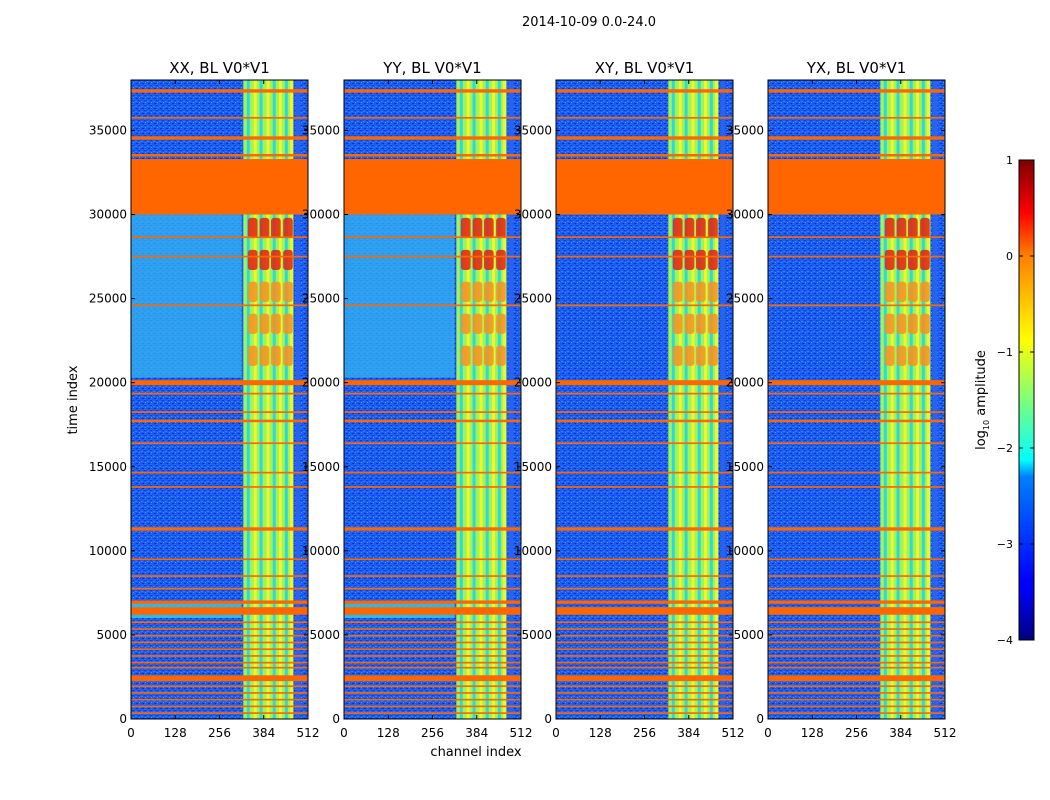 This screenshot has height=800, width=1050. I want to click on colorbar-ticks: 1 0 −1 −2 −3 −4, so click(1015, 400).